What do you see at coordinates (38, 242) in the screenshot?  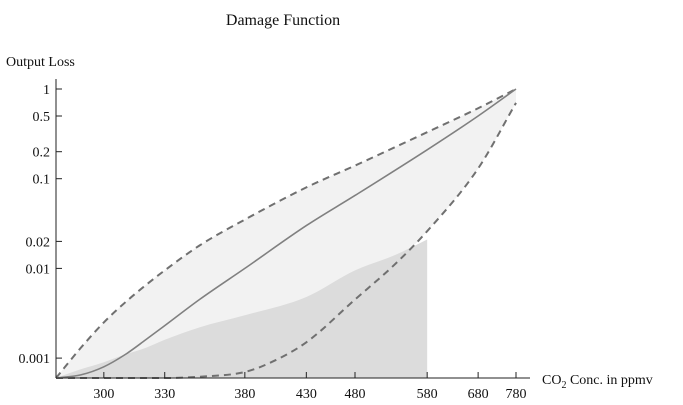 I see `y-tick-label: 0.02` at bounding box center [38, 242].